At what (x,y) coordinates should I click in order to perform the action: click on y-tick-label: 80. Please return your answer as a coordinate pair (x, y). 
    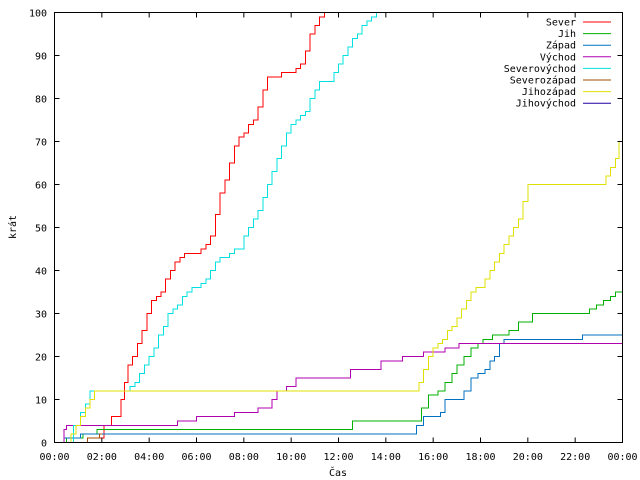
    Looking at the image, I should click on (41, 100).